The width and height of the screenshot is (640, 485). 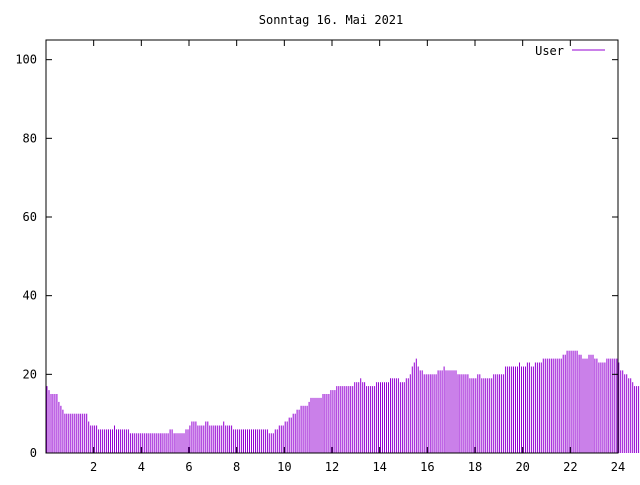 I want to click on x-tick-label: 10, so click(x=284, y=467).